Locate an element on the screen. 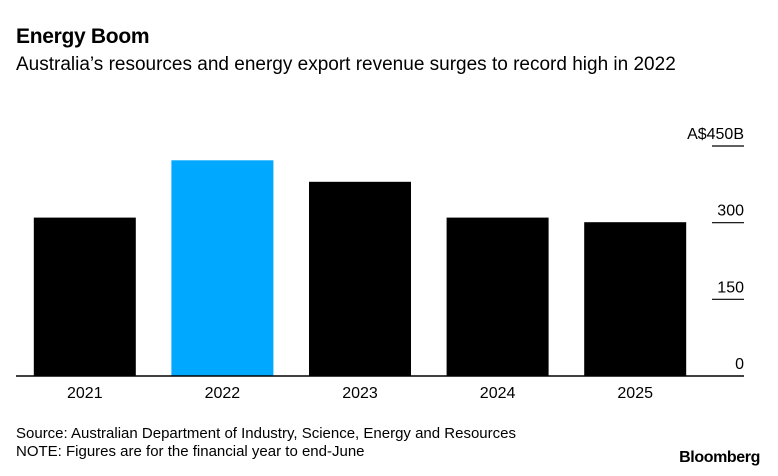 The image size is (778, 476). y-tick-label-300: 300 is located at coordinates (730, 211).